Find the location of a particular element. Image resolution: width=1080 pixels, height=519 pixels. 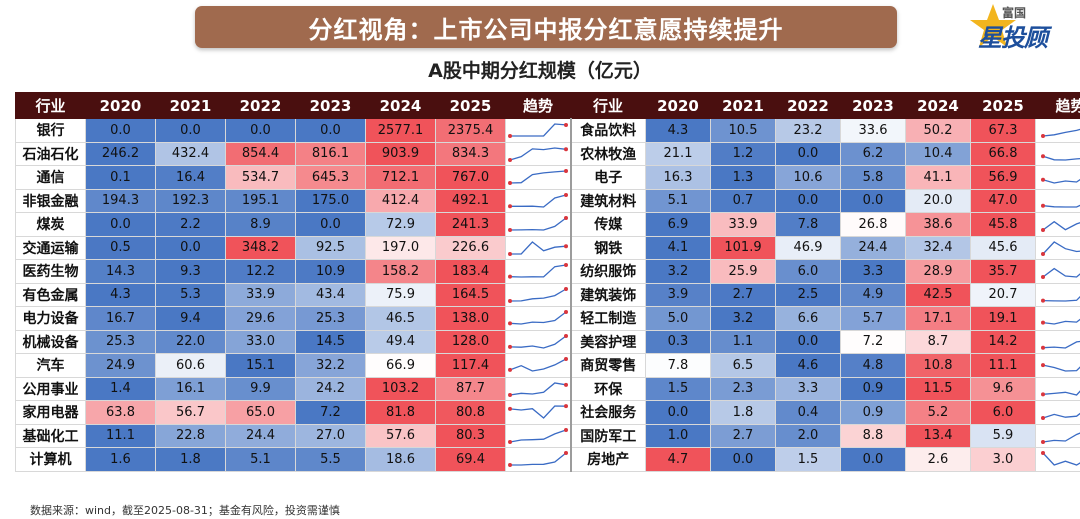

value-cell-2024: 49.4 is located at coordinates (400, 341).